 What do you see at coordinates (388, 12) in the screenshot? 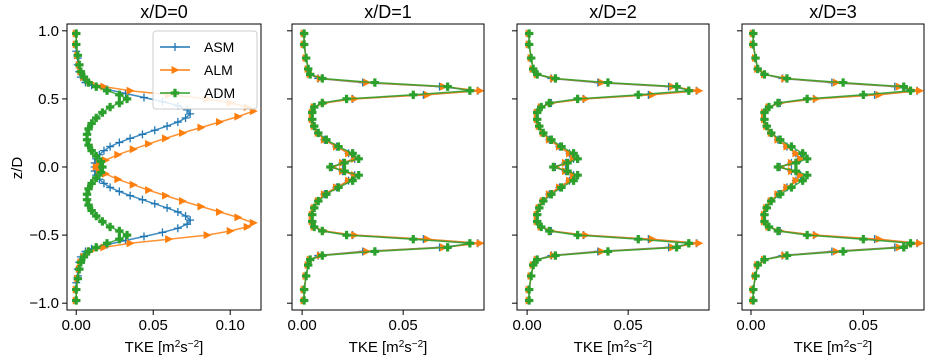
I see `panel-title: x/D=1` at bounding box center [388, 12].